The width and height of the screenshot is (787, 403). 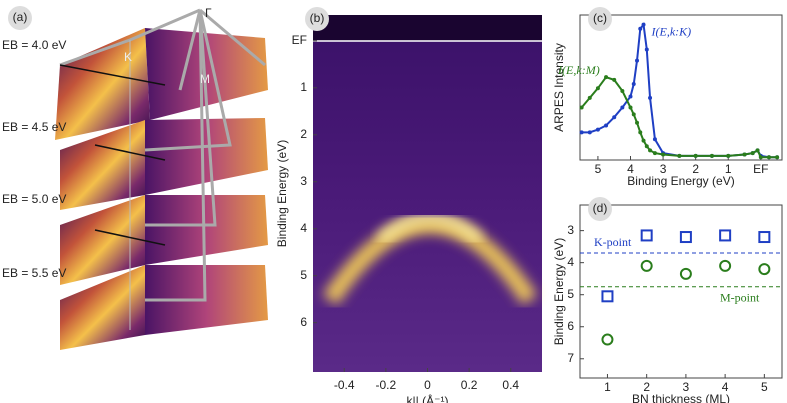 What do you see at coordinates (469, 385) in the screenshot?
I see `x-tick-label: 0.2` at bounding box center [469, 385].